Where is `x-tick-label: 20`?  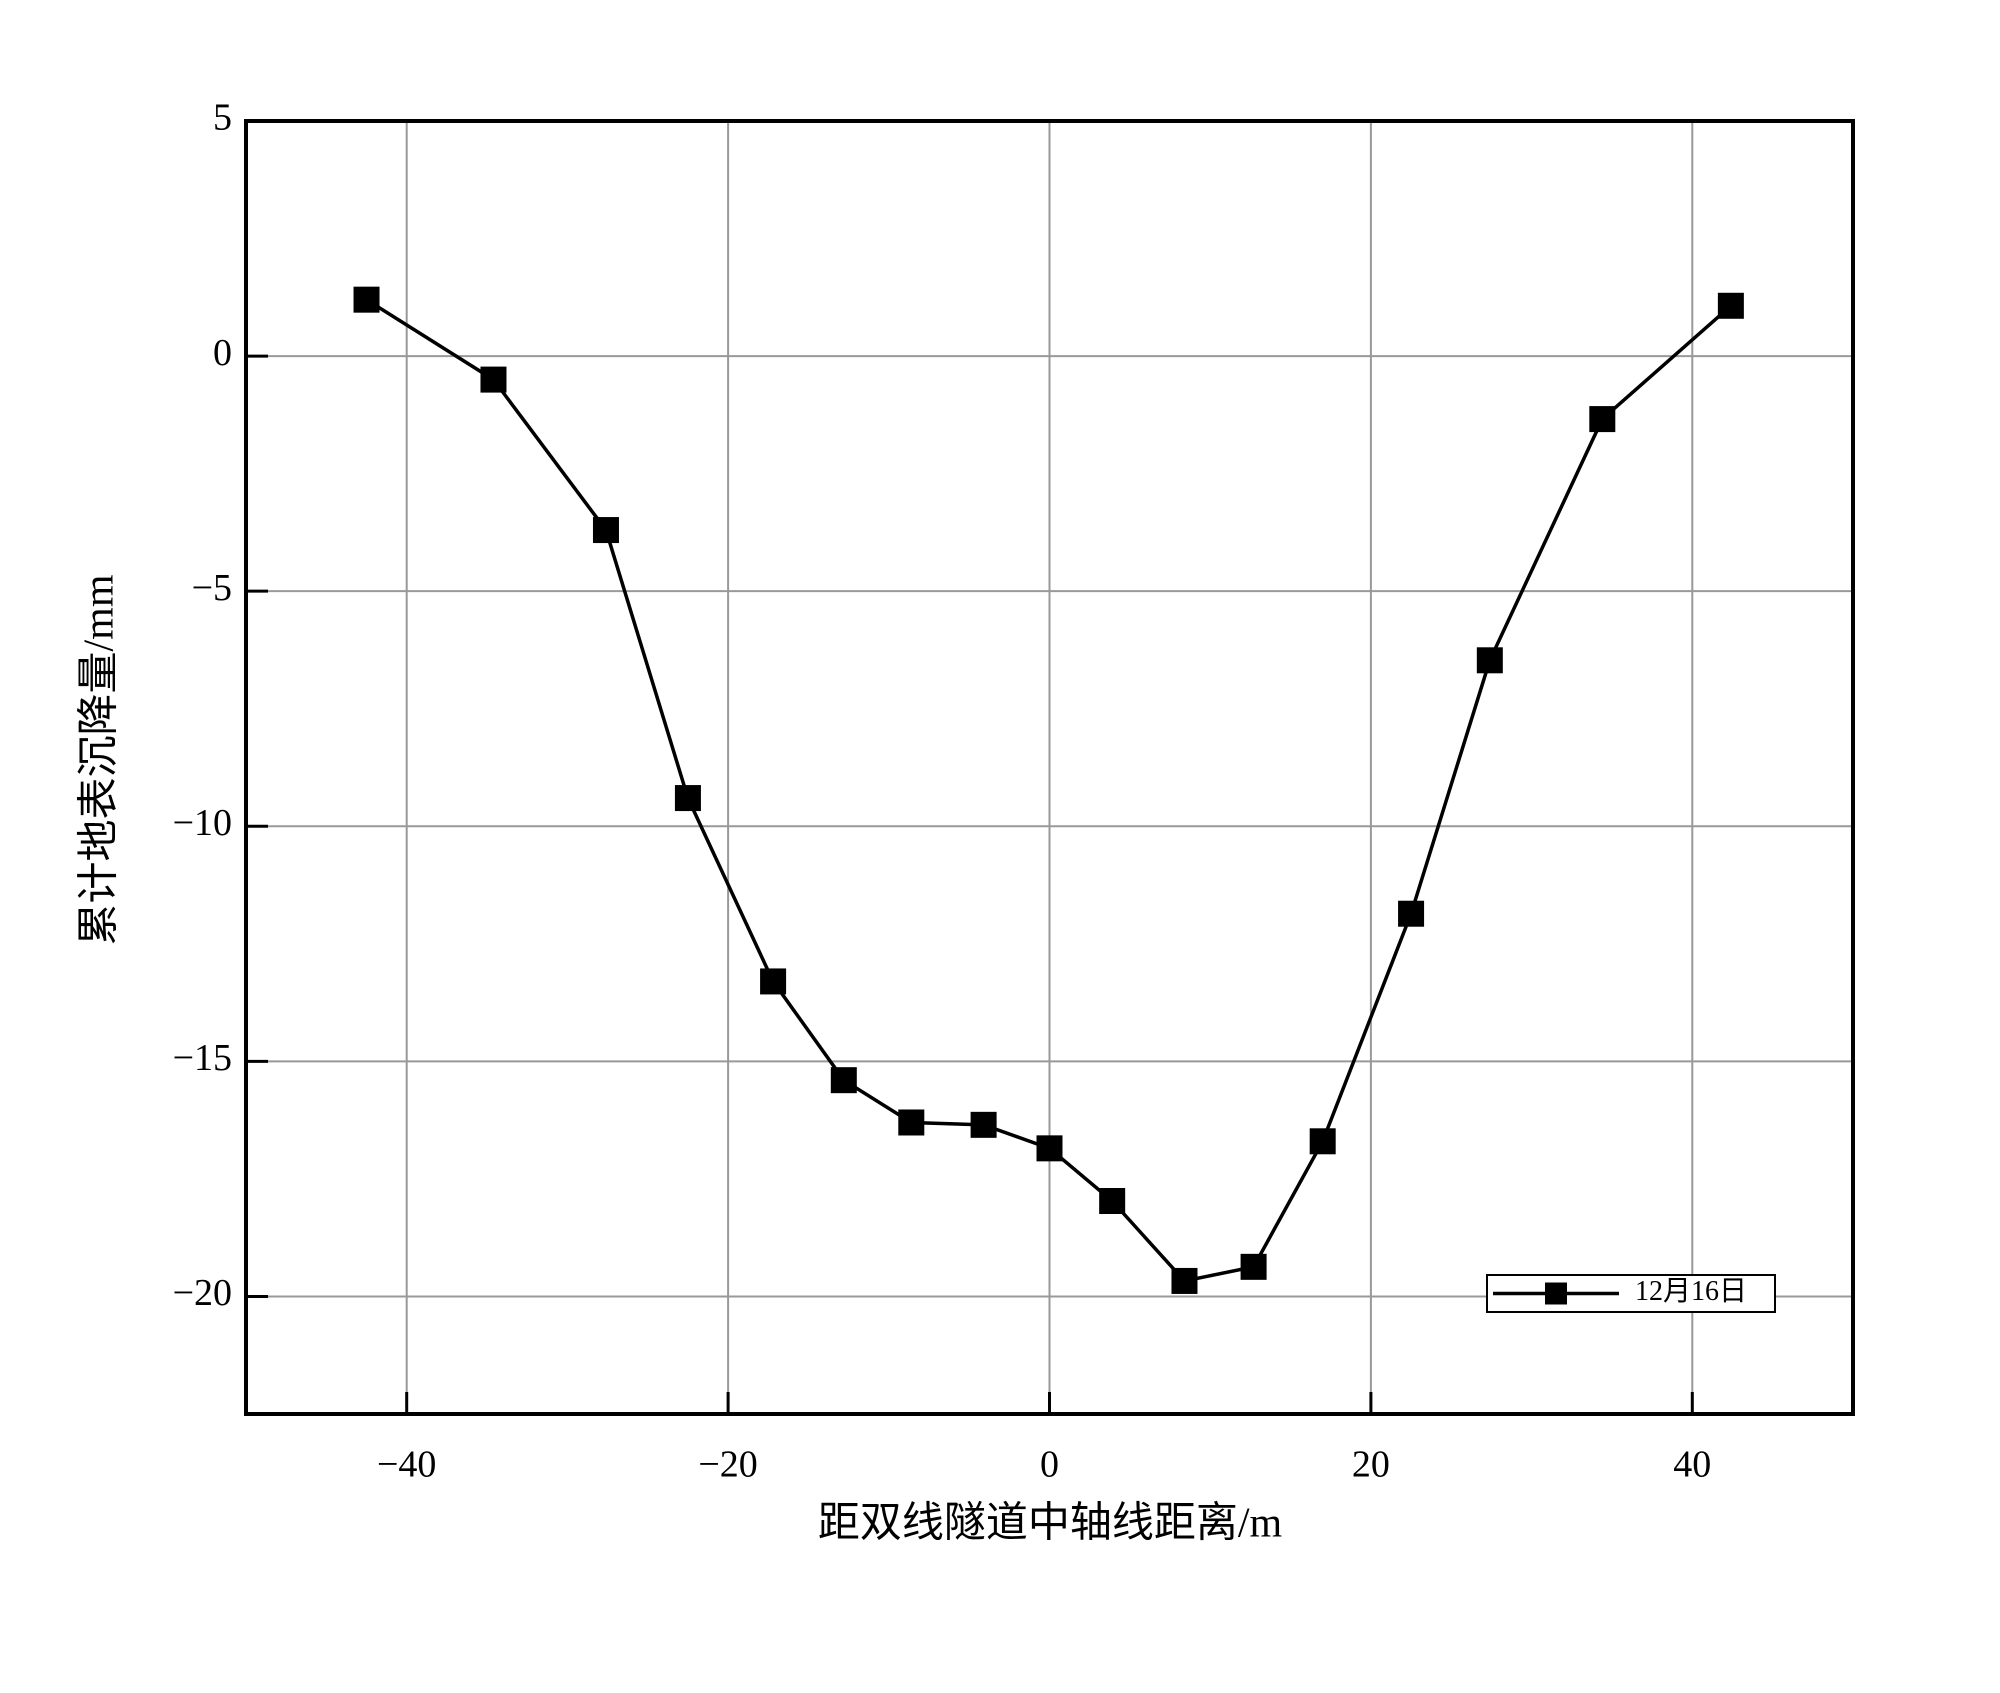
x-tick-label: 20 is located at coordinates (1371, 1465).